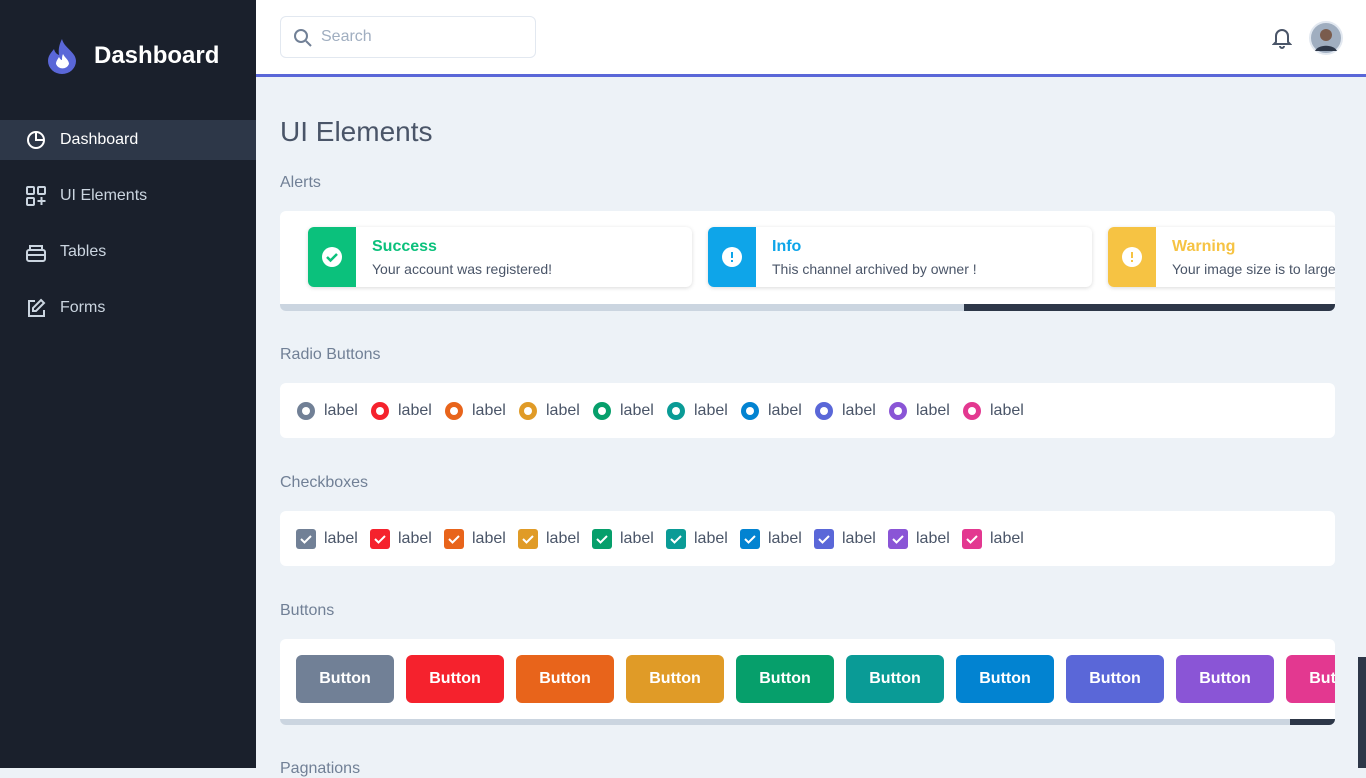 The image size is (1366, 778). I want to click on section-title: Buttons, so click(307, 610).